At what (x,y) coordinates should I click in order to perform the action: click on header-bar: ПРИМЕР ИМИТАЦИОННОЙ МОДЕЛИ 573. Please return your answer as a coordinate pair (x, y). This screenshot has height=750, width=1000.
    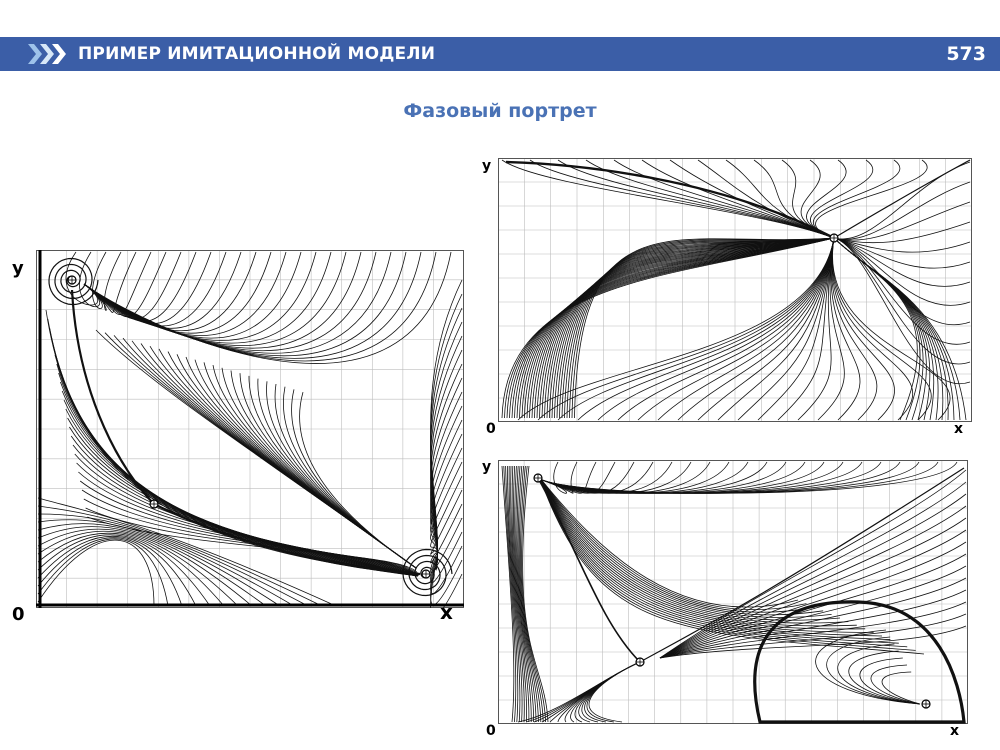
    Looking at the image, I should click on (500, 54).